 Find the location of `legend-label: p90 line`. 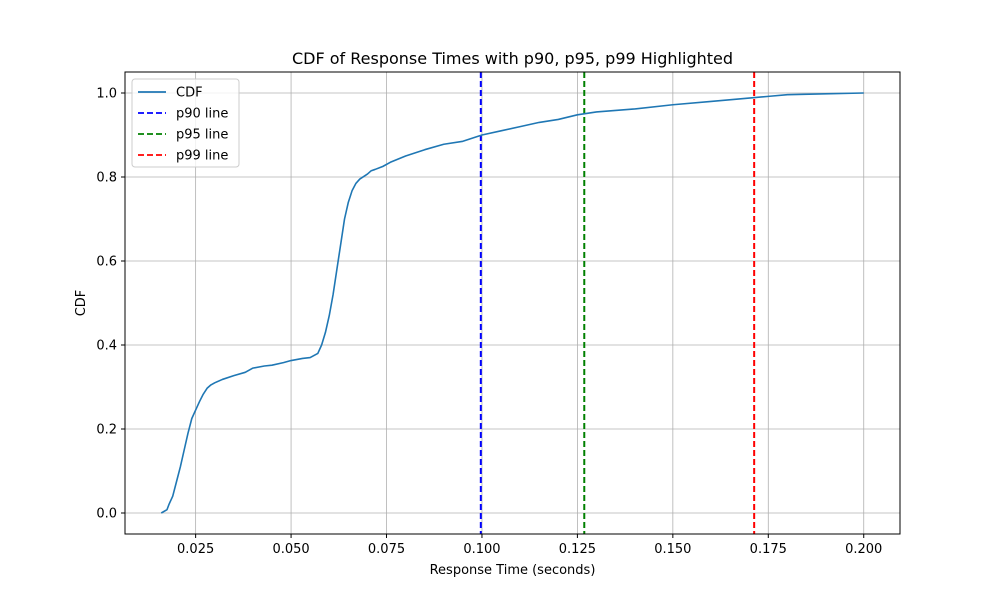

legend-label: p90 line is located at coordinates (202, 114).